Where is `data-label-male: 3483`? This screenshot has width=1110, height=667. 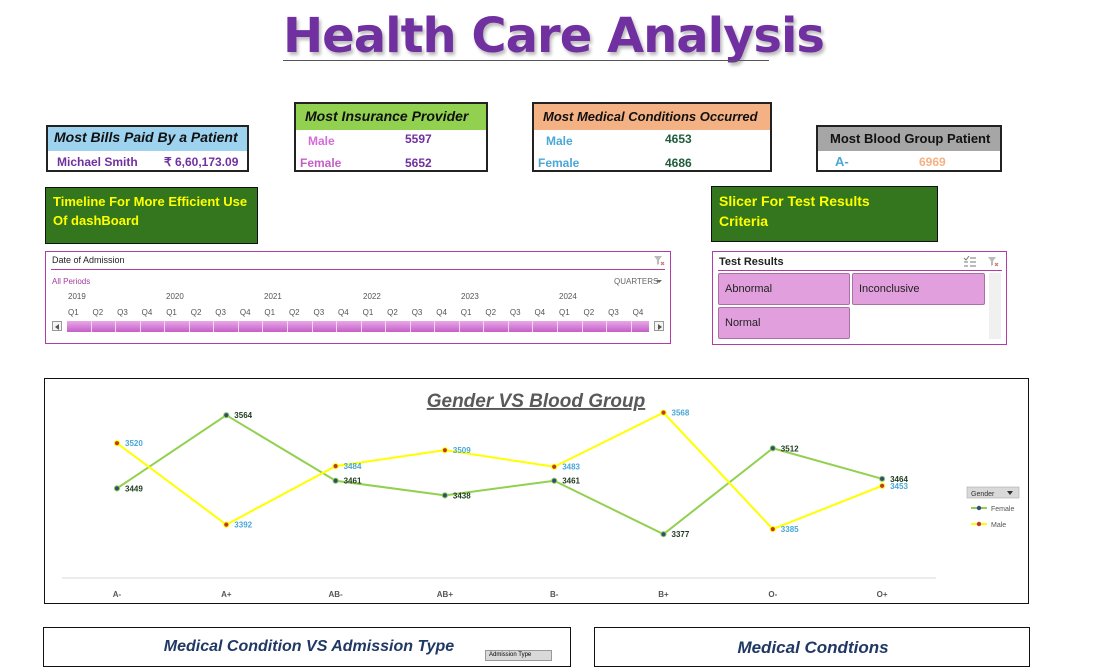
data-label-male: 3483 is located at coordinates (571, 467).